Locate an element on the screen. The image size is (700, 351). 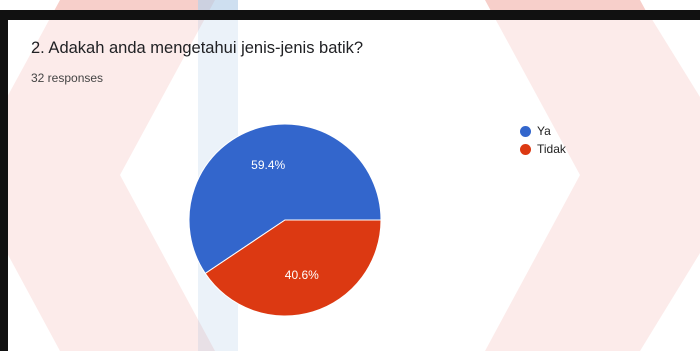
legend-item-ya: Ya is located at coordinates (543, 131).